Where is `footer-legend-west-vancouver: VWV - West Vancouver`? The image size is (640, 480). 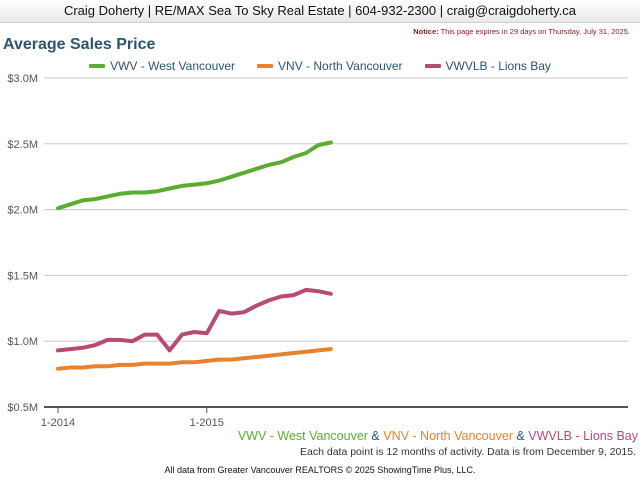
footer-legend-west-vancouver: VWV - West Vancouver is located at coordinates (302, 436).